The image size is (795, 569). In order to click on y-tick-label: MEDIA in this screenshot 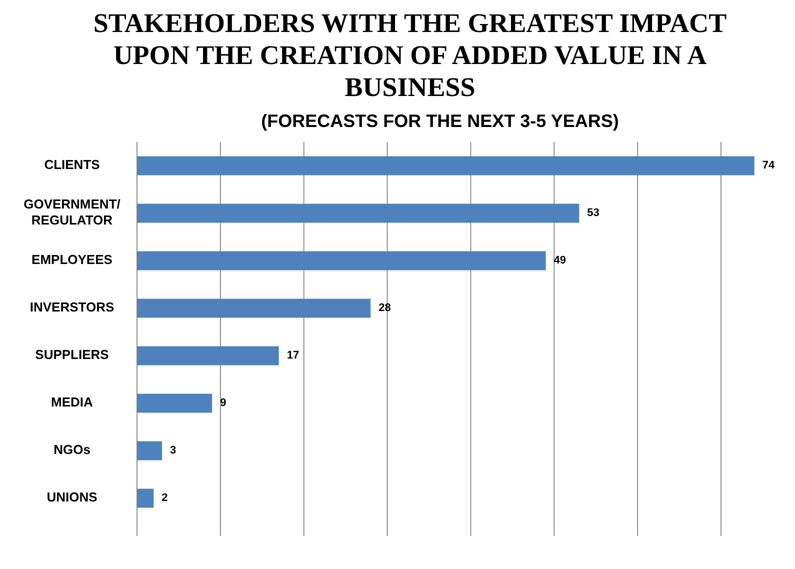, I will do `click(72, 402)`.